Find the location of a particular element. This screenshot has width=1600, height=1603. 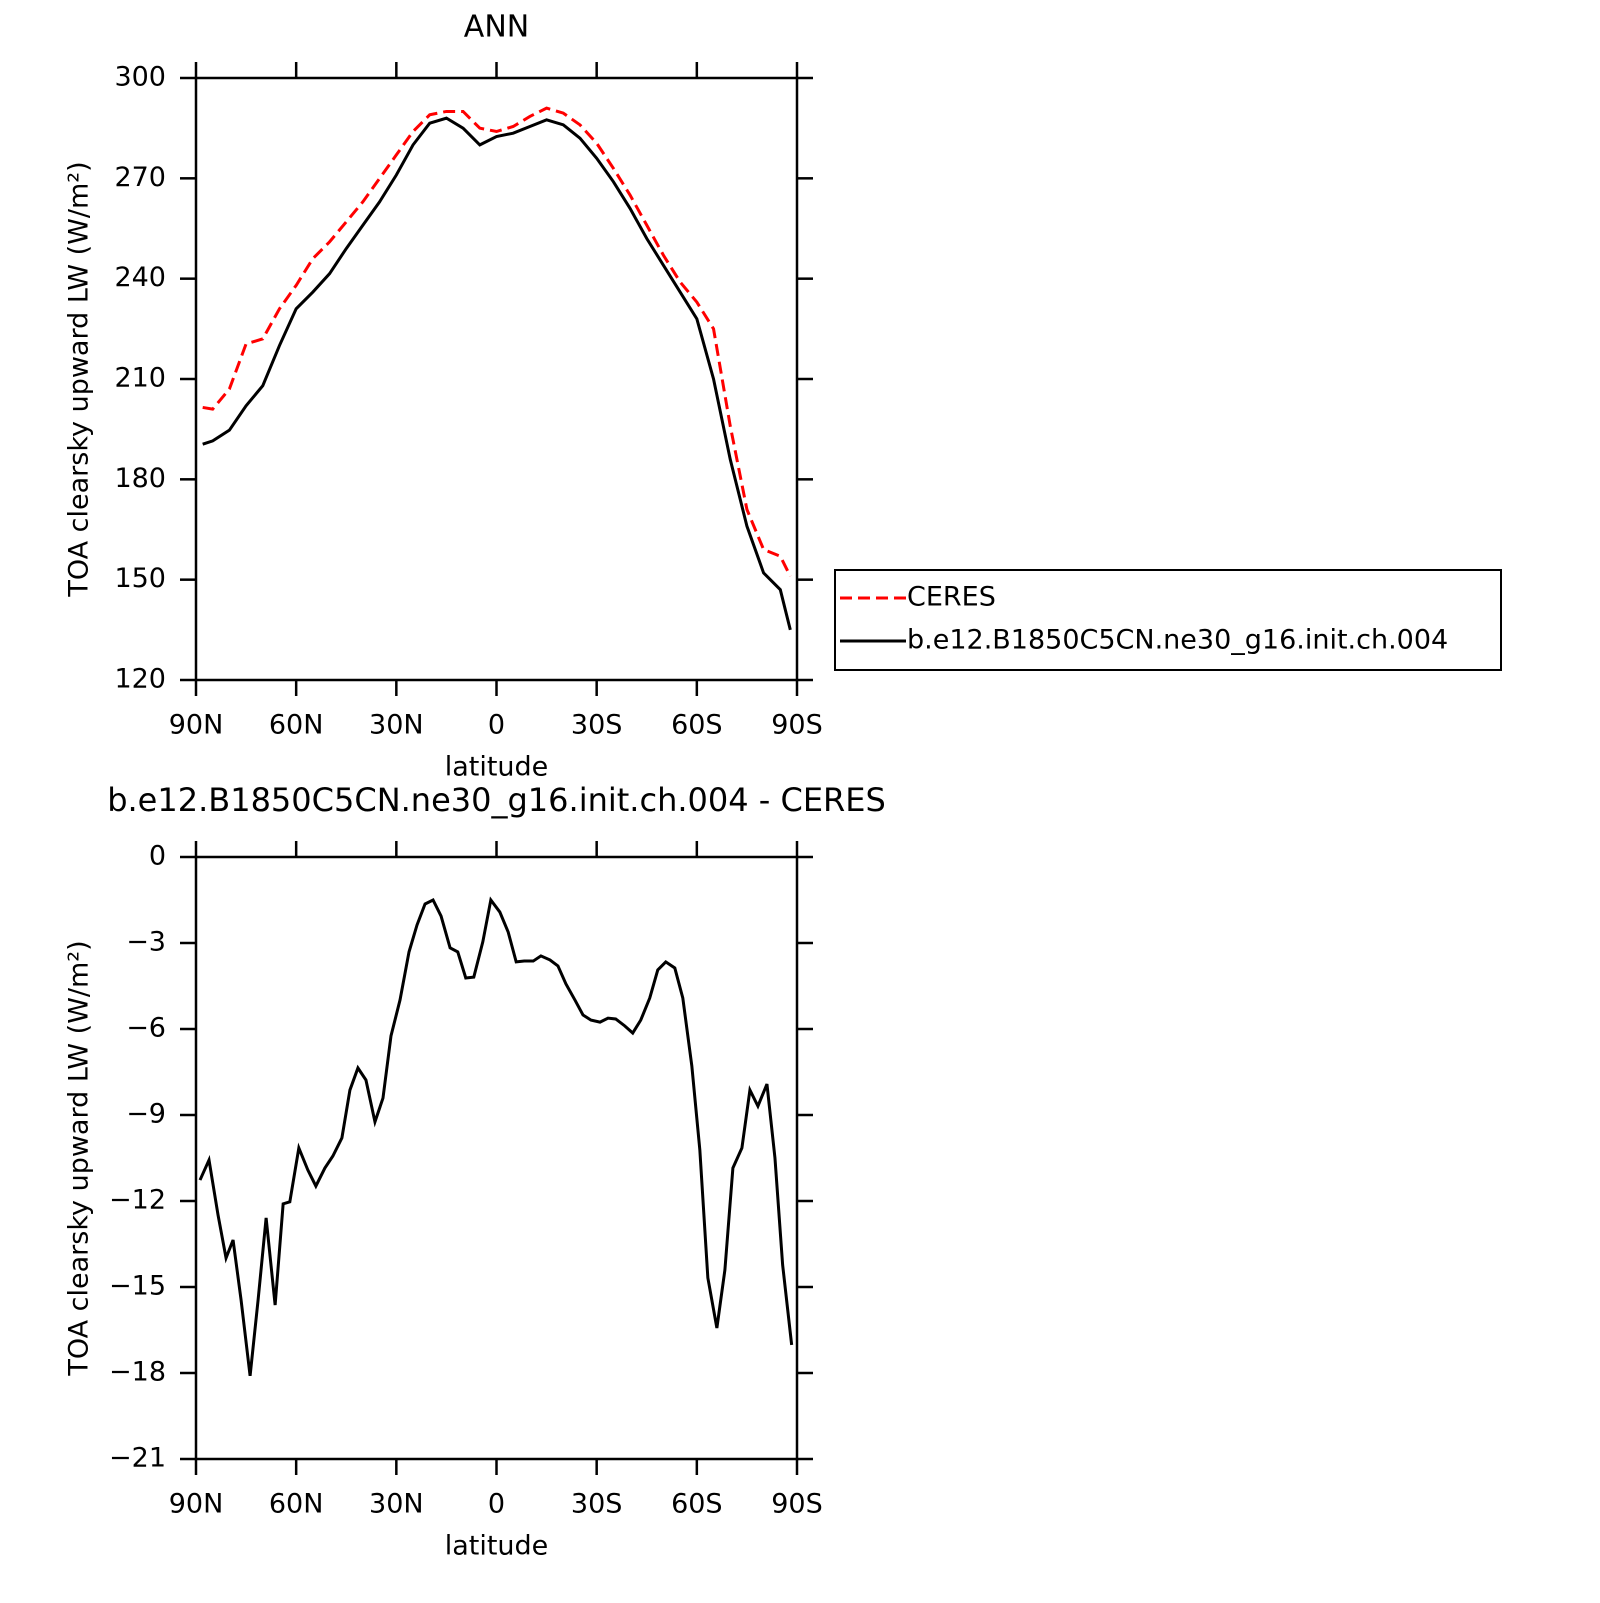

y-tick-label: 300 is located at coordinates (140, 77).